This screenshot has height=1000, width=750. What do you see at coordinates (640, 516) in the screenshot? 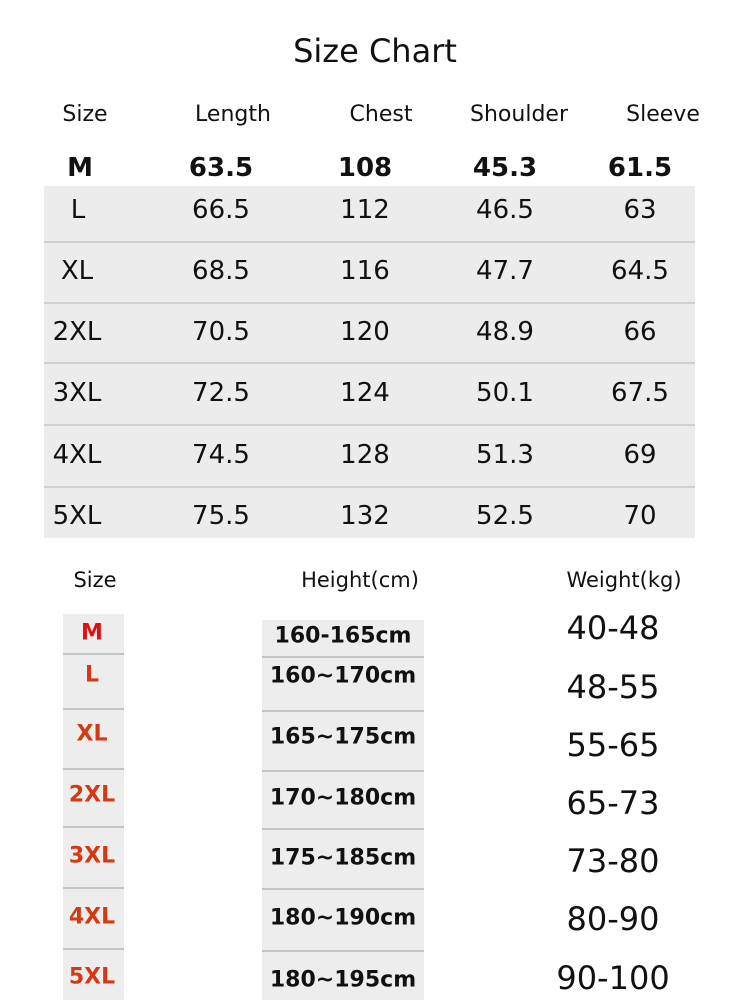
I see `measurement-value: 70` at bounding box center [640, 516].